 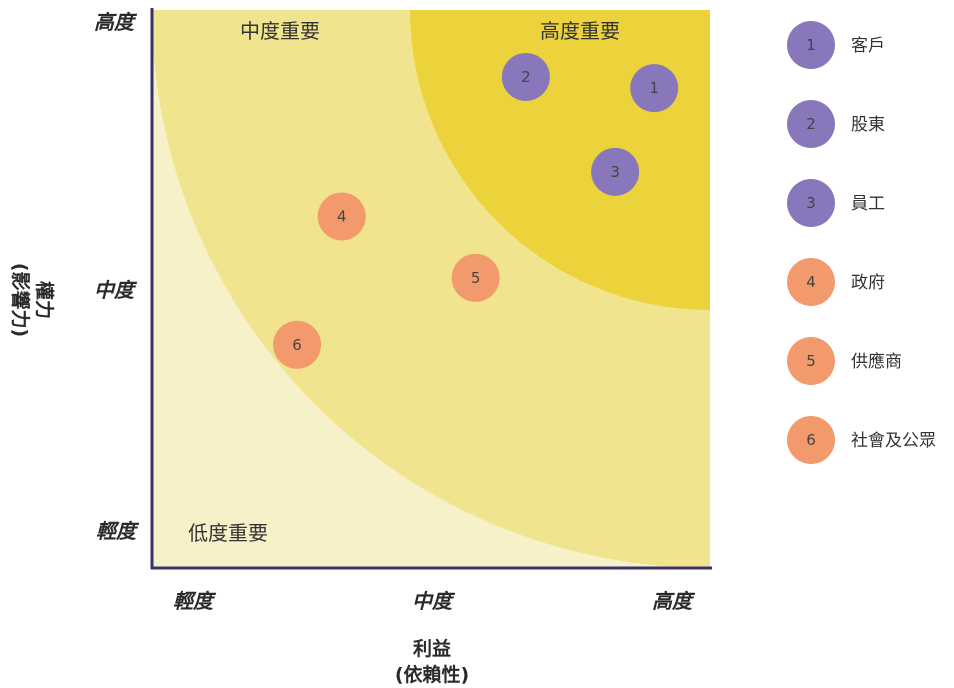 I want to click on legend-marker-5-number: 5, so click(x=811, y=361).